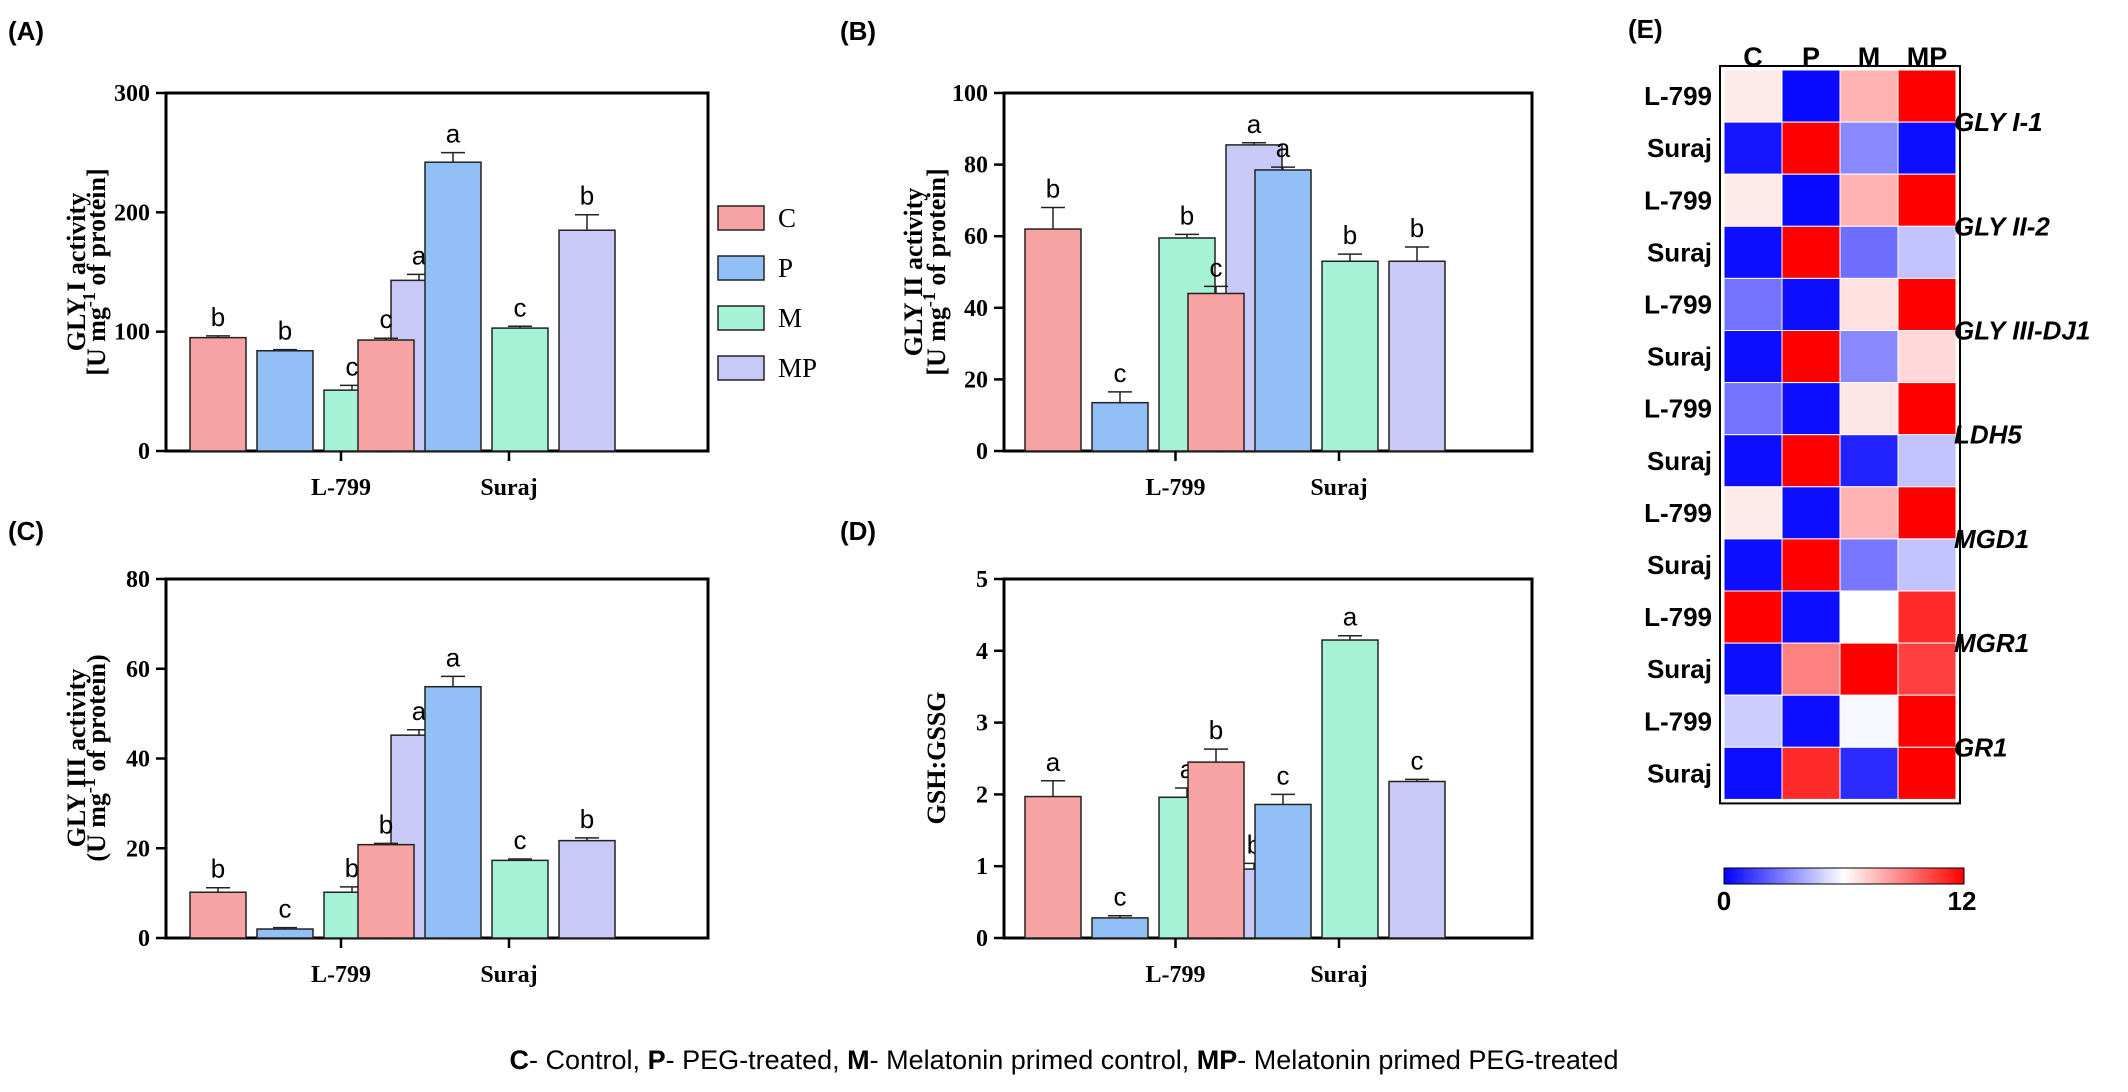 The height and width of the screenshot is (1092, 2128). Describe the element at coordinates (976, 309) in the screenshot. I see `y-tick-label: 40` at that location.